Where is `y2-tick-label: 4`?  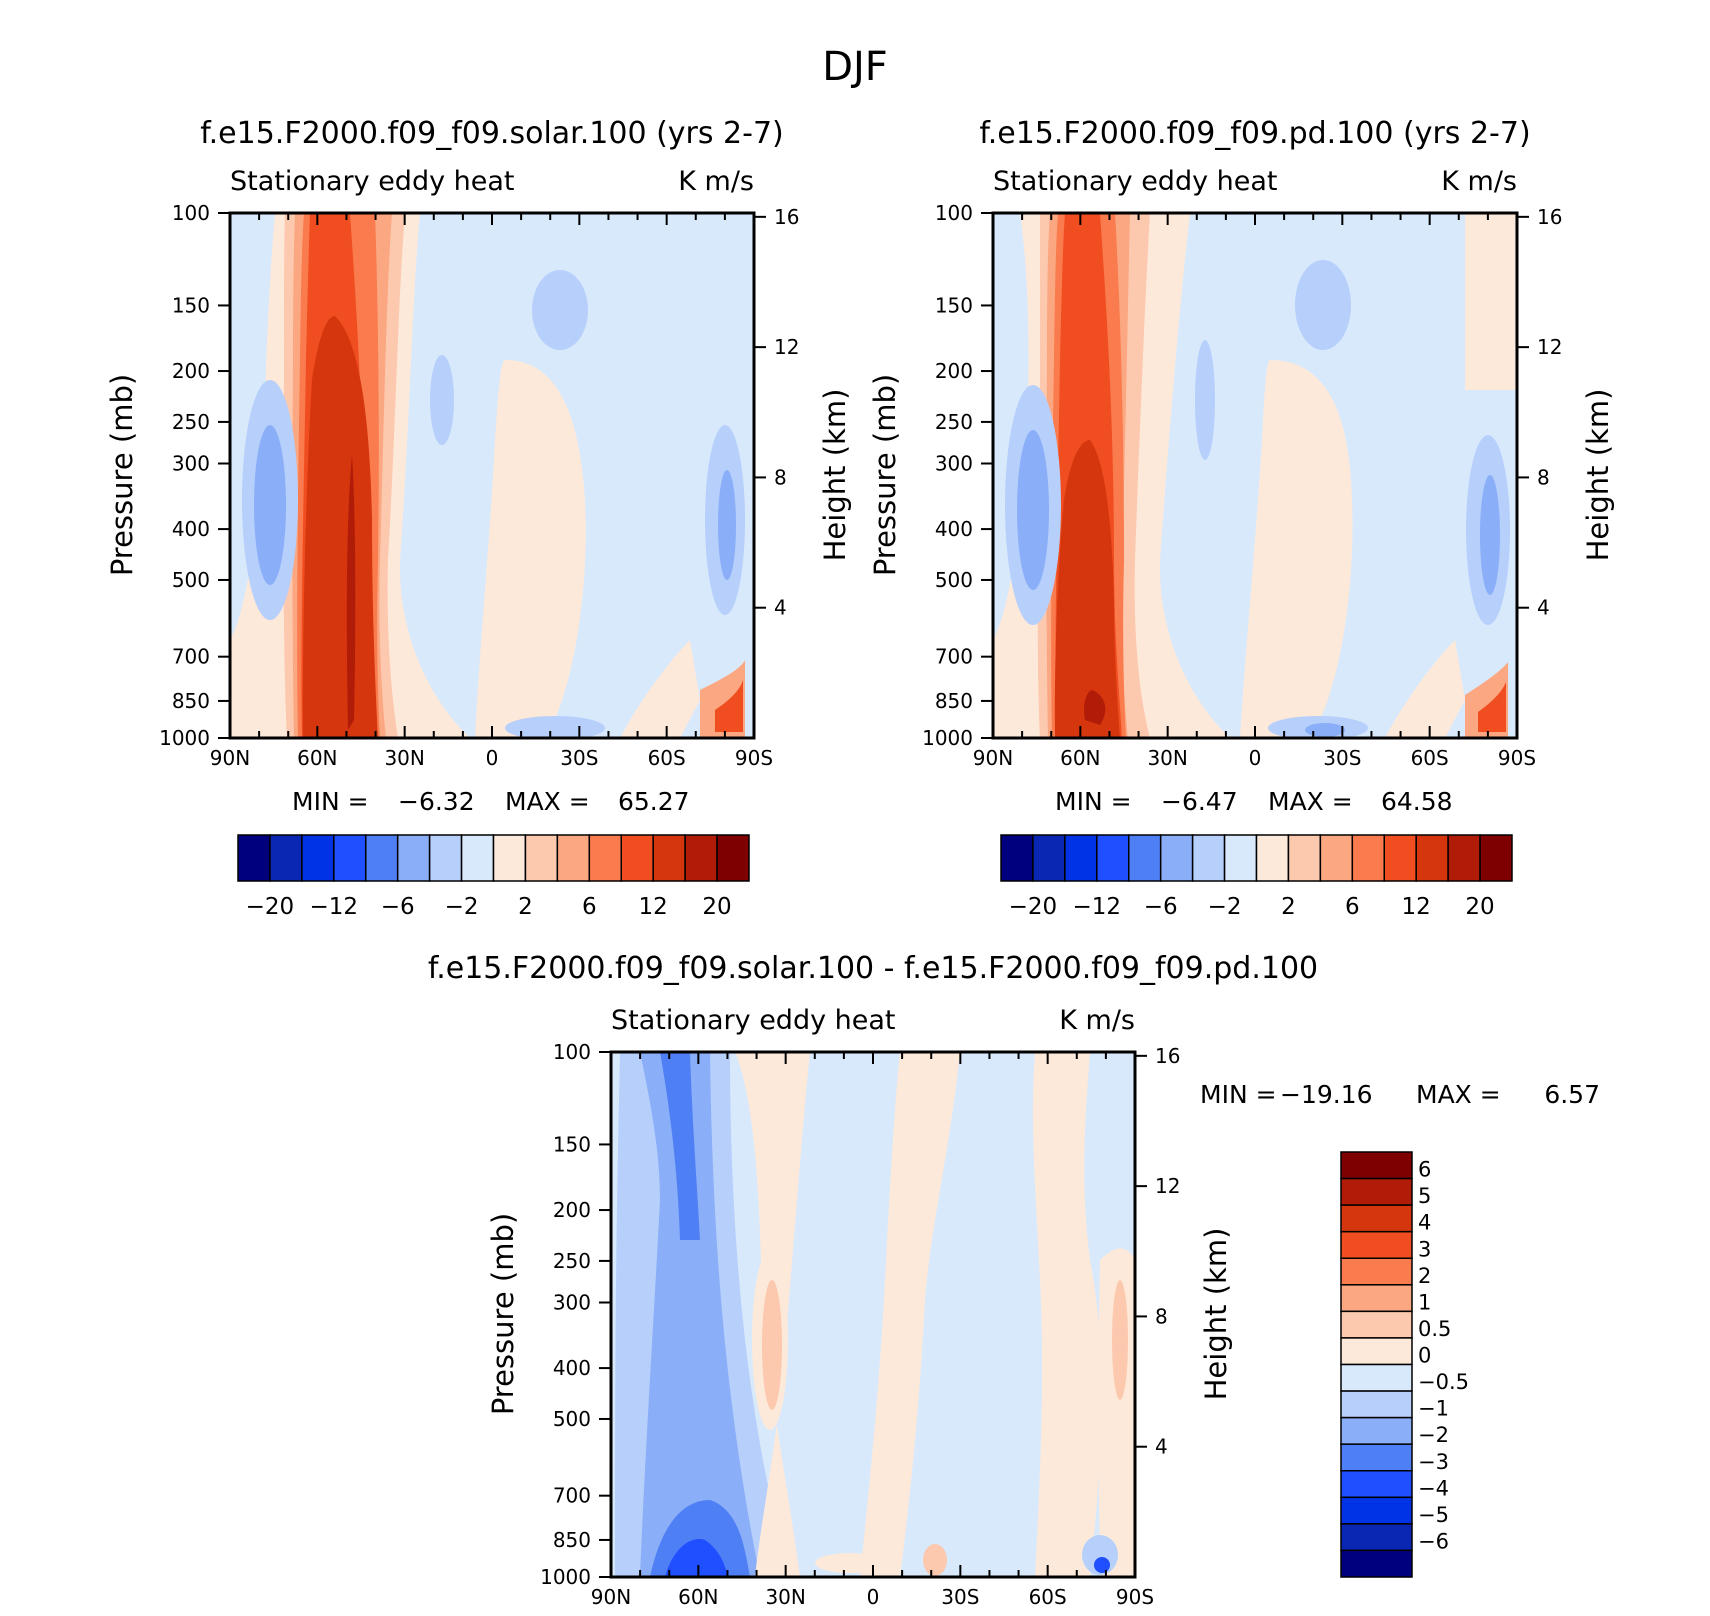
y2-tick-label: 4 is located at coordinates (1161, 1447).